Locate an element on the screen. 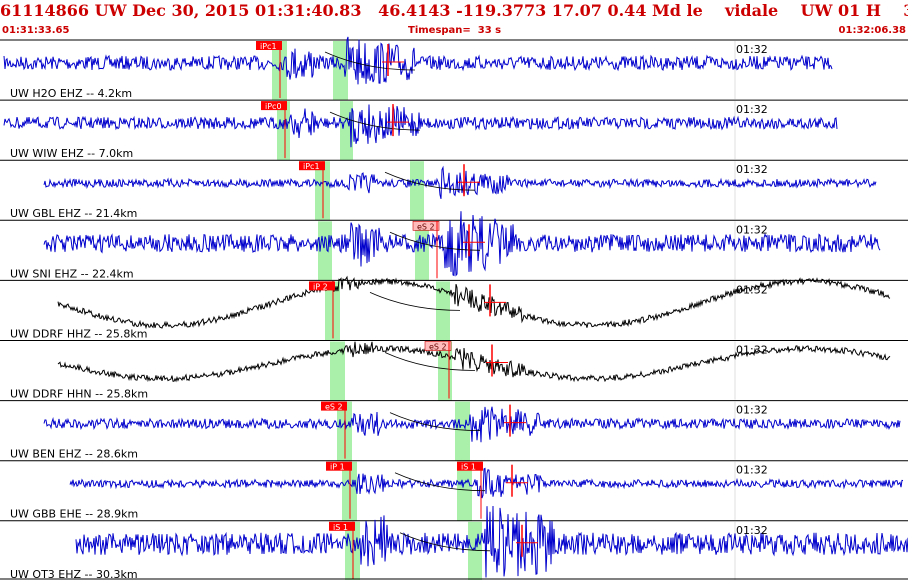  station-label: UW BEN EHZ -- 28.6km is located at coordinates (74, 454).